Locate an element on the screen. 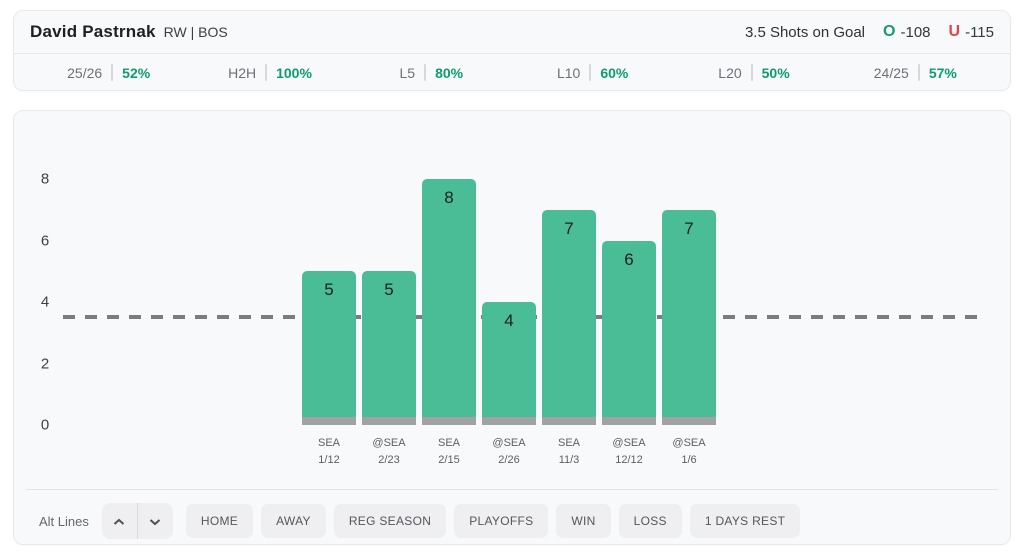 This screenshot has width=1024, height=557. chart-bar-sea-226: 4 @SEA 2/26 is located at coordinates (509, 384).